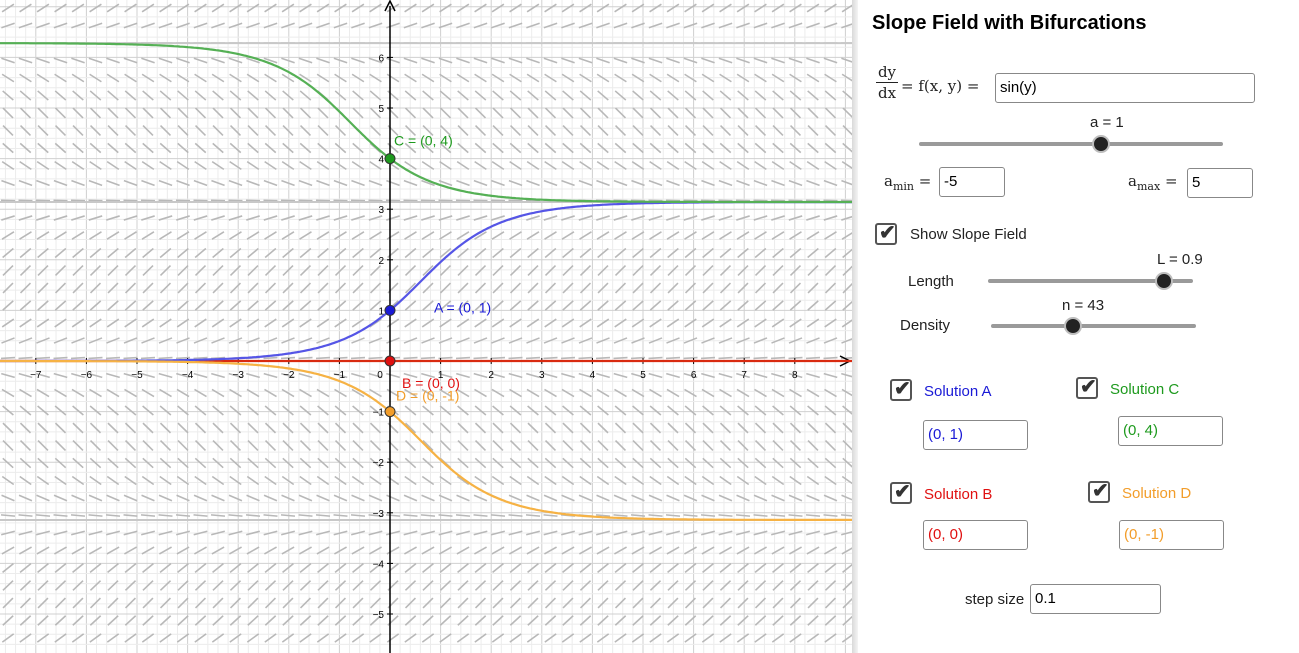  What do you see at coordinates (390, 361) in the screenshot?
I see `point-b` at bounding box center [390, 361].